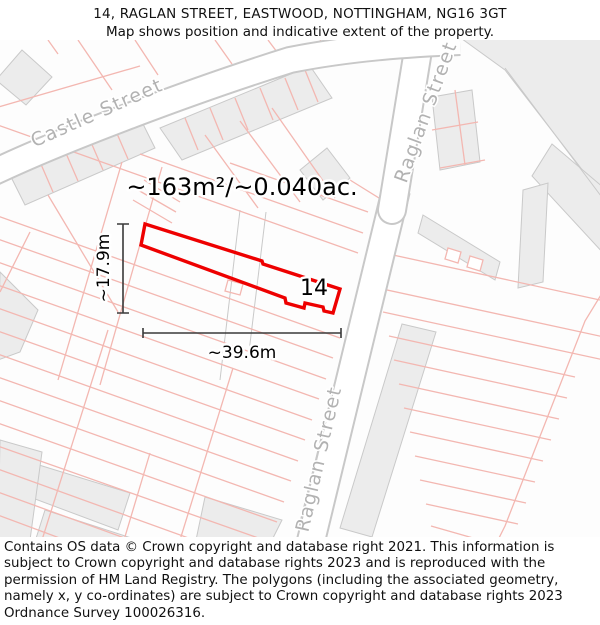 The width and height of the screenshot is (600, 625). I want to click on building-bottom-middle, so click(239, 516).